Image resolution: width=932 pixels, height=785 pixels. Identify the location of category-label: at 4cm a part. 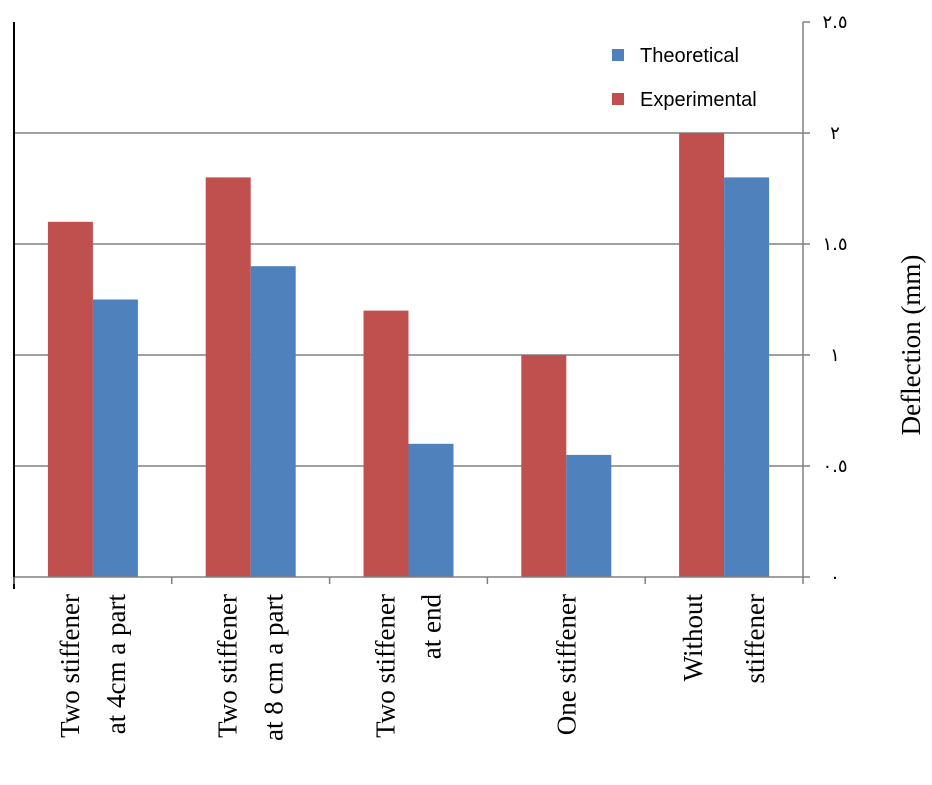
(116, 664).